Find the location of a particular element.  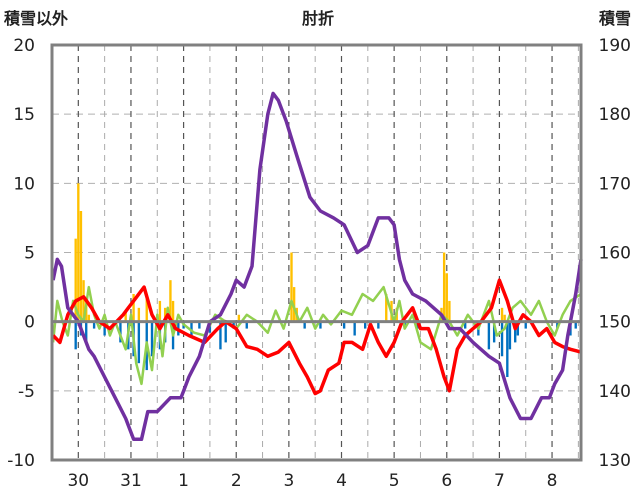

left-tick-5: 15 is located at coordinates (24, 115).